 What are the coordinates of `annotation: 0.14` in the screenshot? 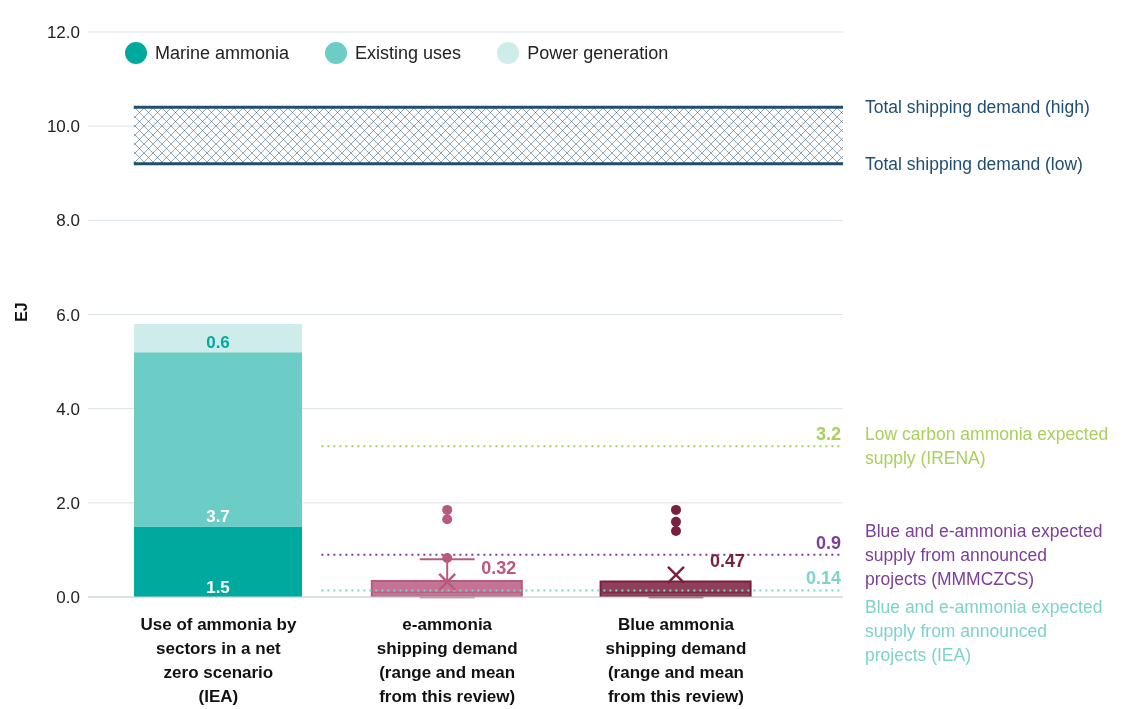 It's located at (823, 578).